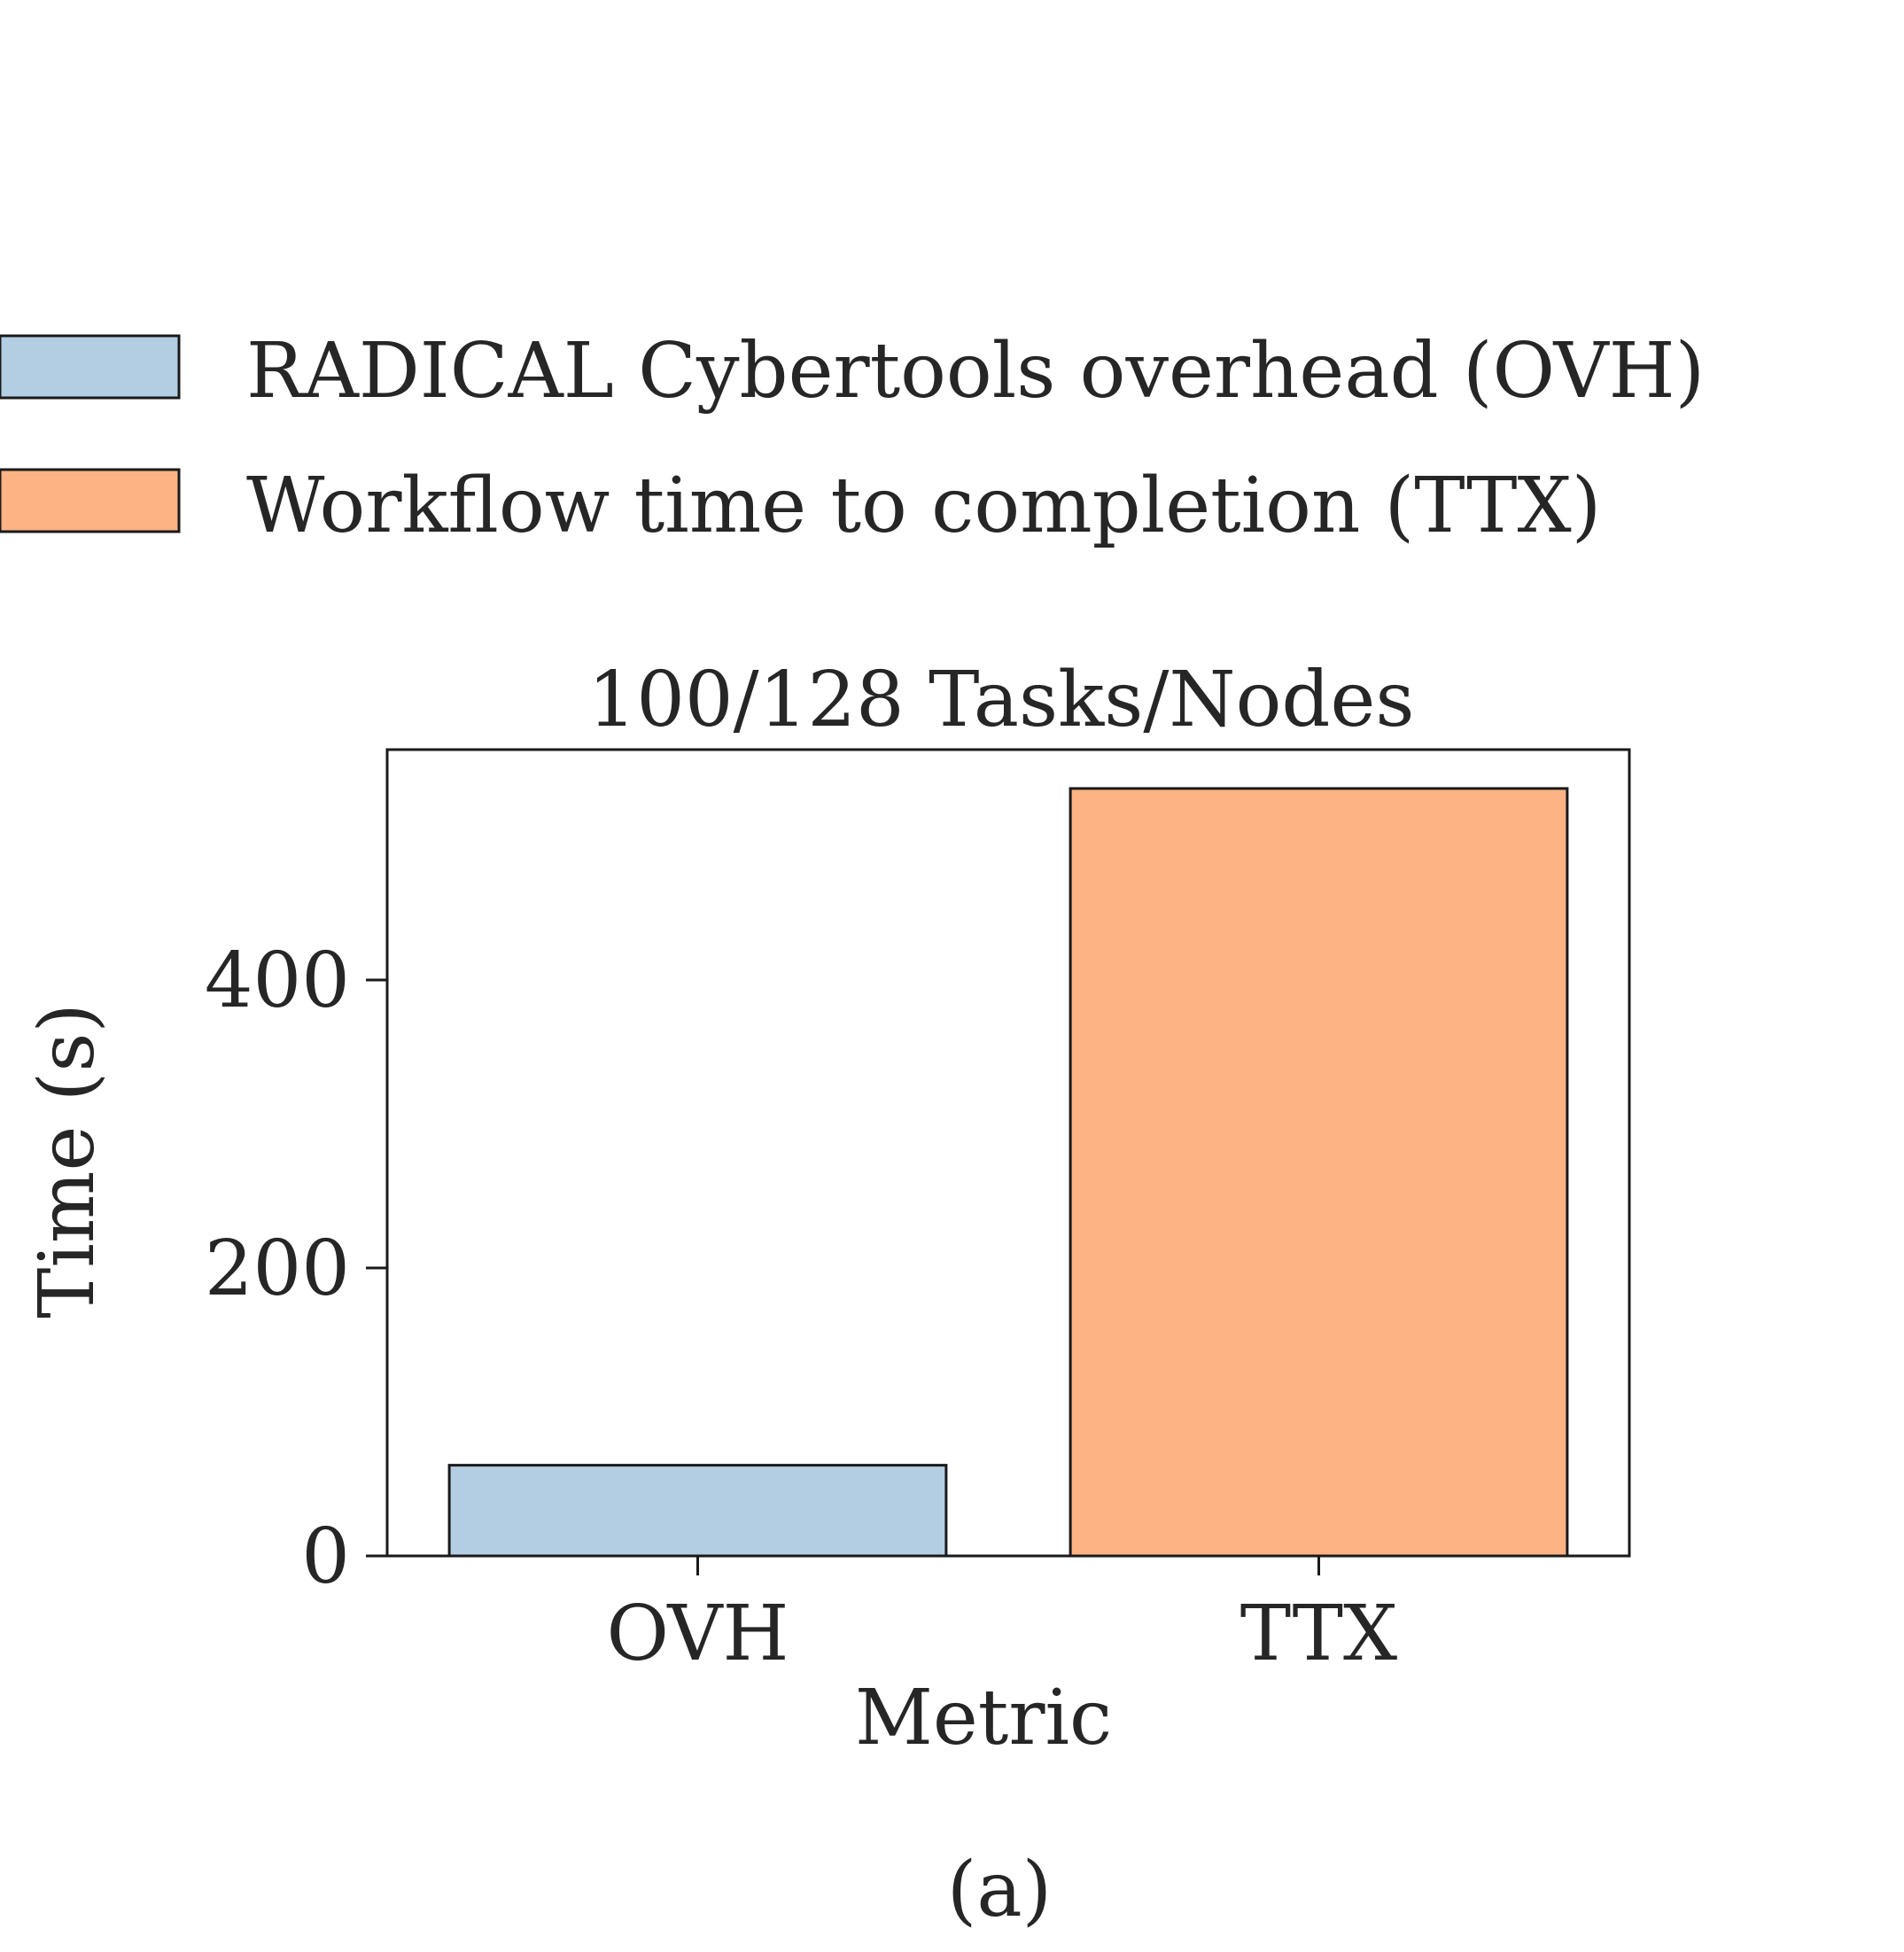  Describe the element at coordinates (697, 1634) in the screenshot. I see `x-tick-label-ovh: OVH` at that location.